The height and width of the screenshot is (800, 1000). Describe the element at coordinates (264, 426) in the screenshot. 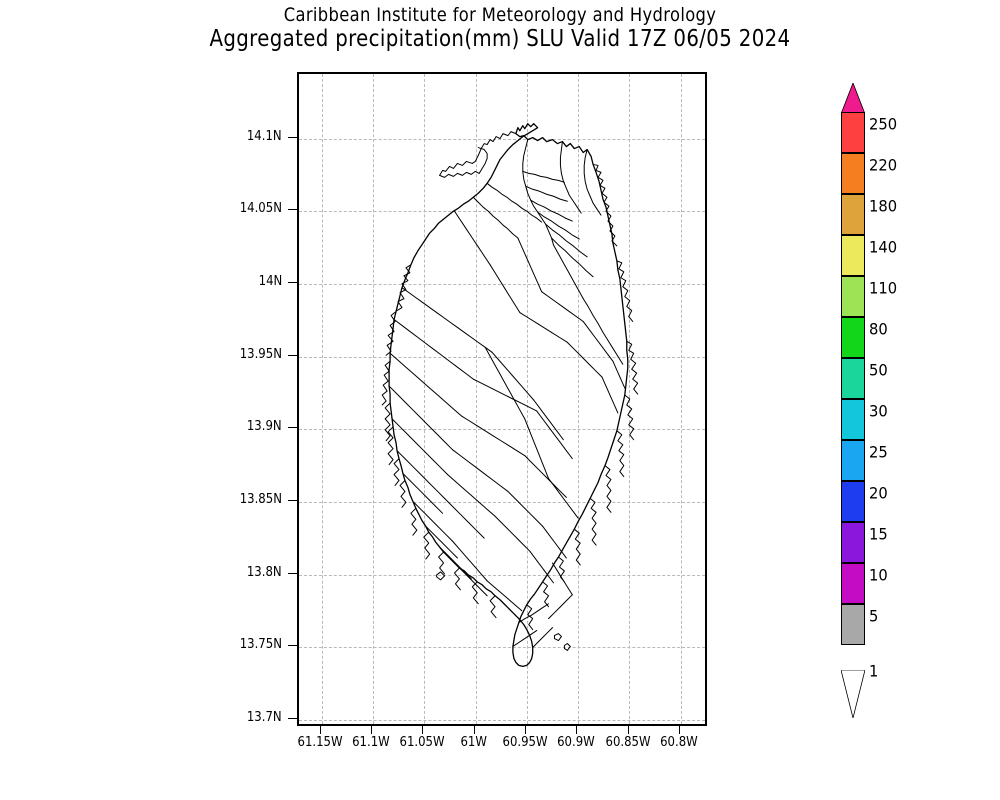

I see `y-axis-label: 13.9N` at that location.